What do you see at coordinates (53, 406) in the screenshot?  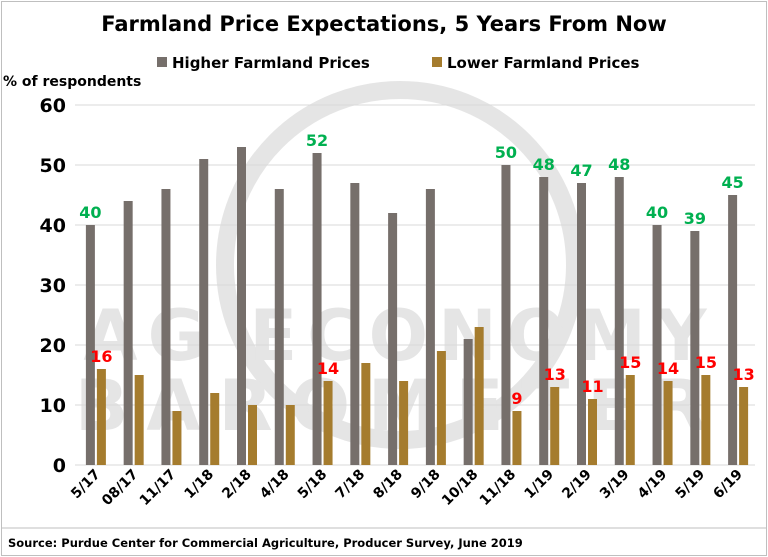 I see `y-tick-label: 10` at bounding box center [53, 406].